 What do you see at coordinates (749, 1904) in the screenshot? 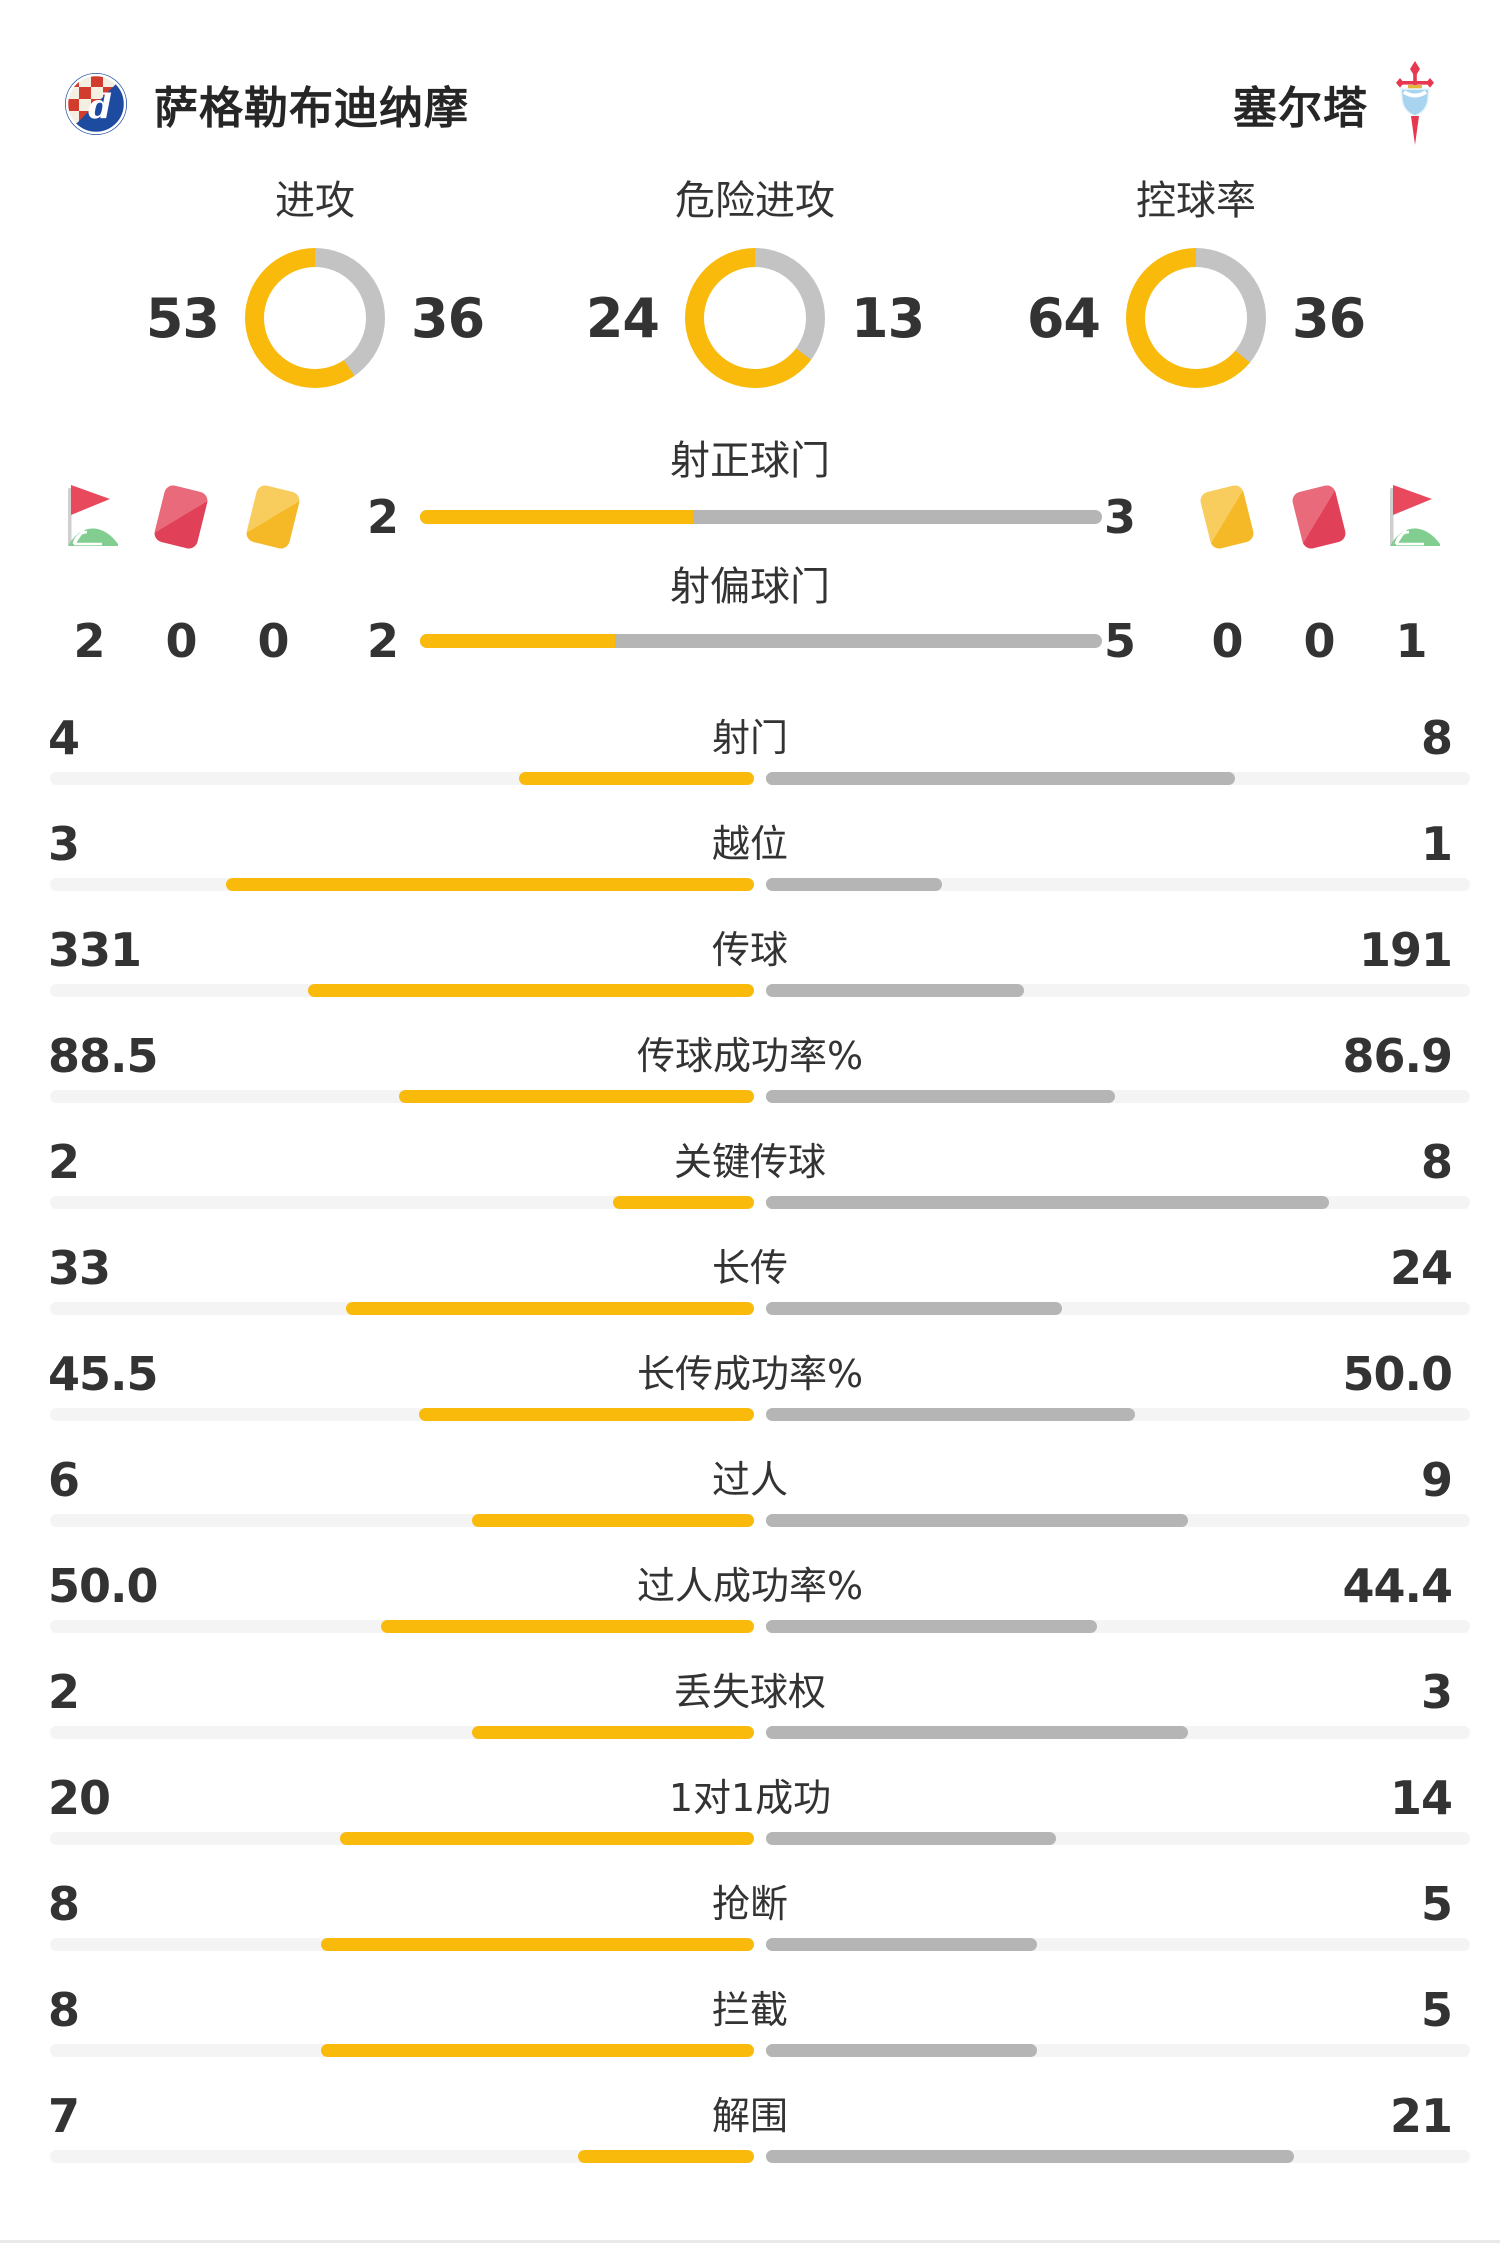
I see `stat-label: 抢断` at bounding box center [749, 1904].